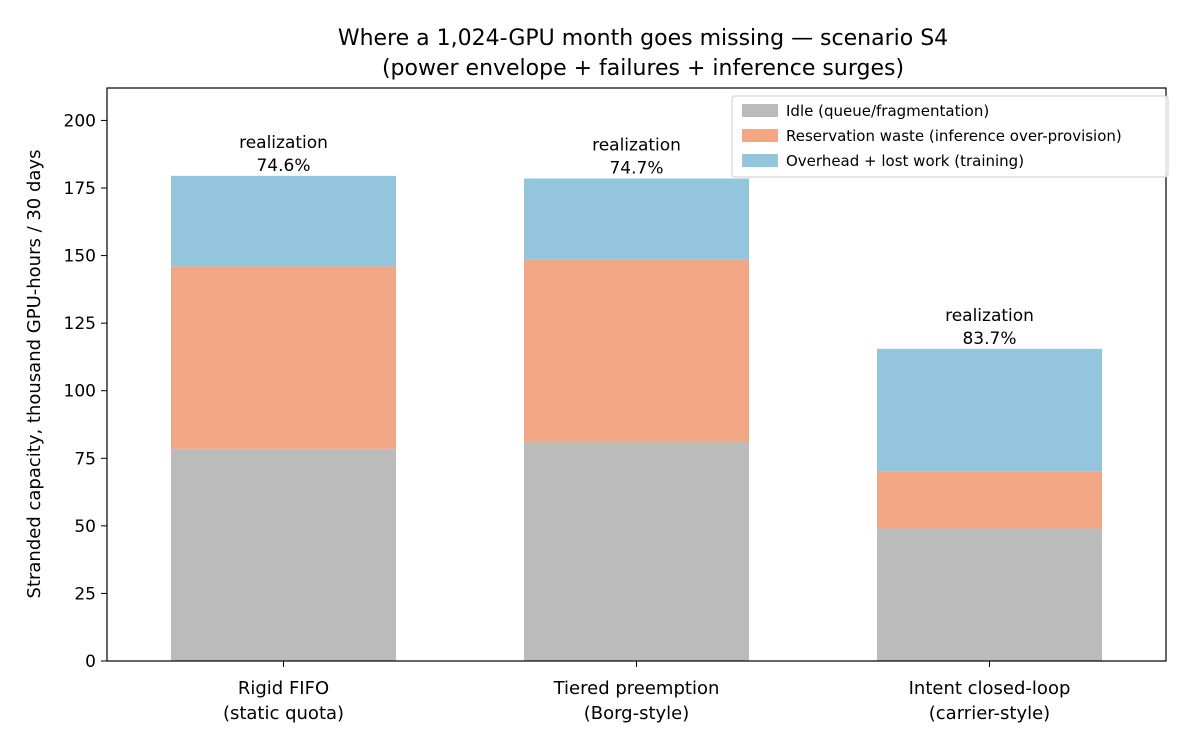 This screenshot has width=1200, height=750. Describe the element at coordinates (887, 111) in the screenshot. I see `legend-label: Idle (queue/fragmentation)` at that location.